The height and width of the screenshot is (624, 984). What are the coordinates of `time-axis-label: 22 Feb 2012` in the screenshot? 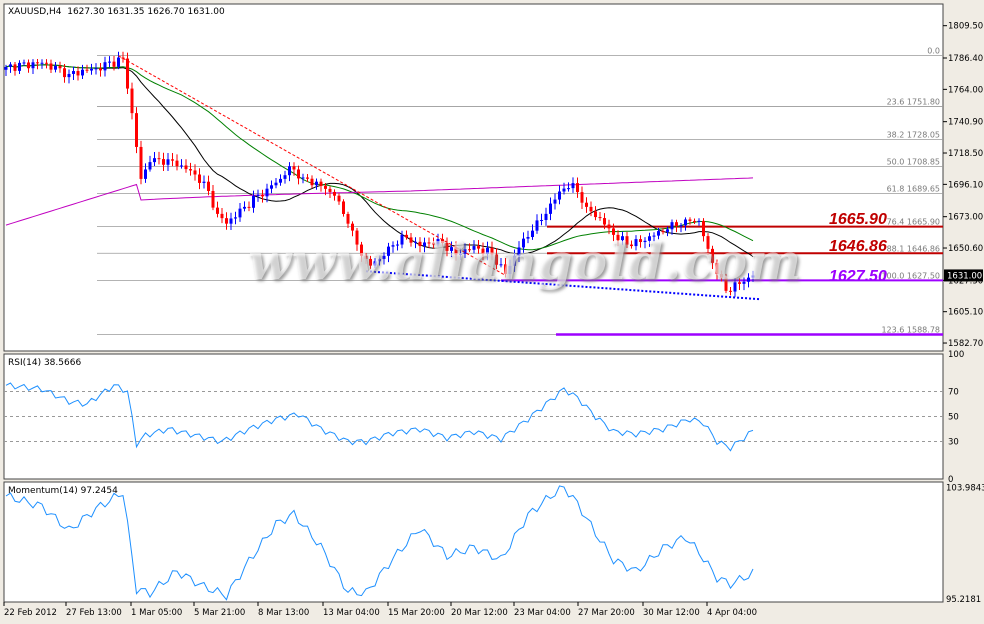 It's located at (30, 613).